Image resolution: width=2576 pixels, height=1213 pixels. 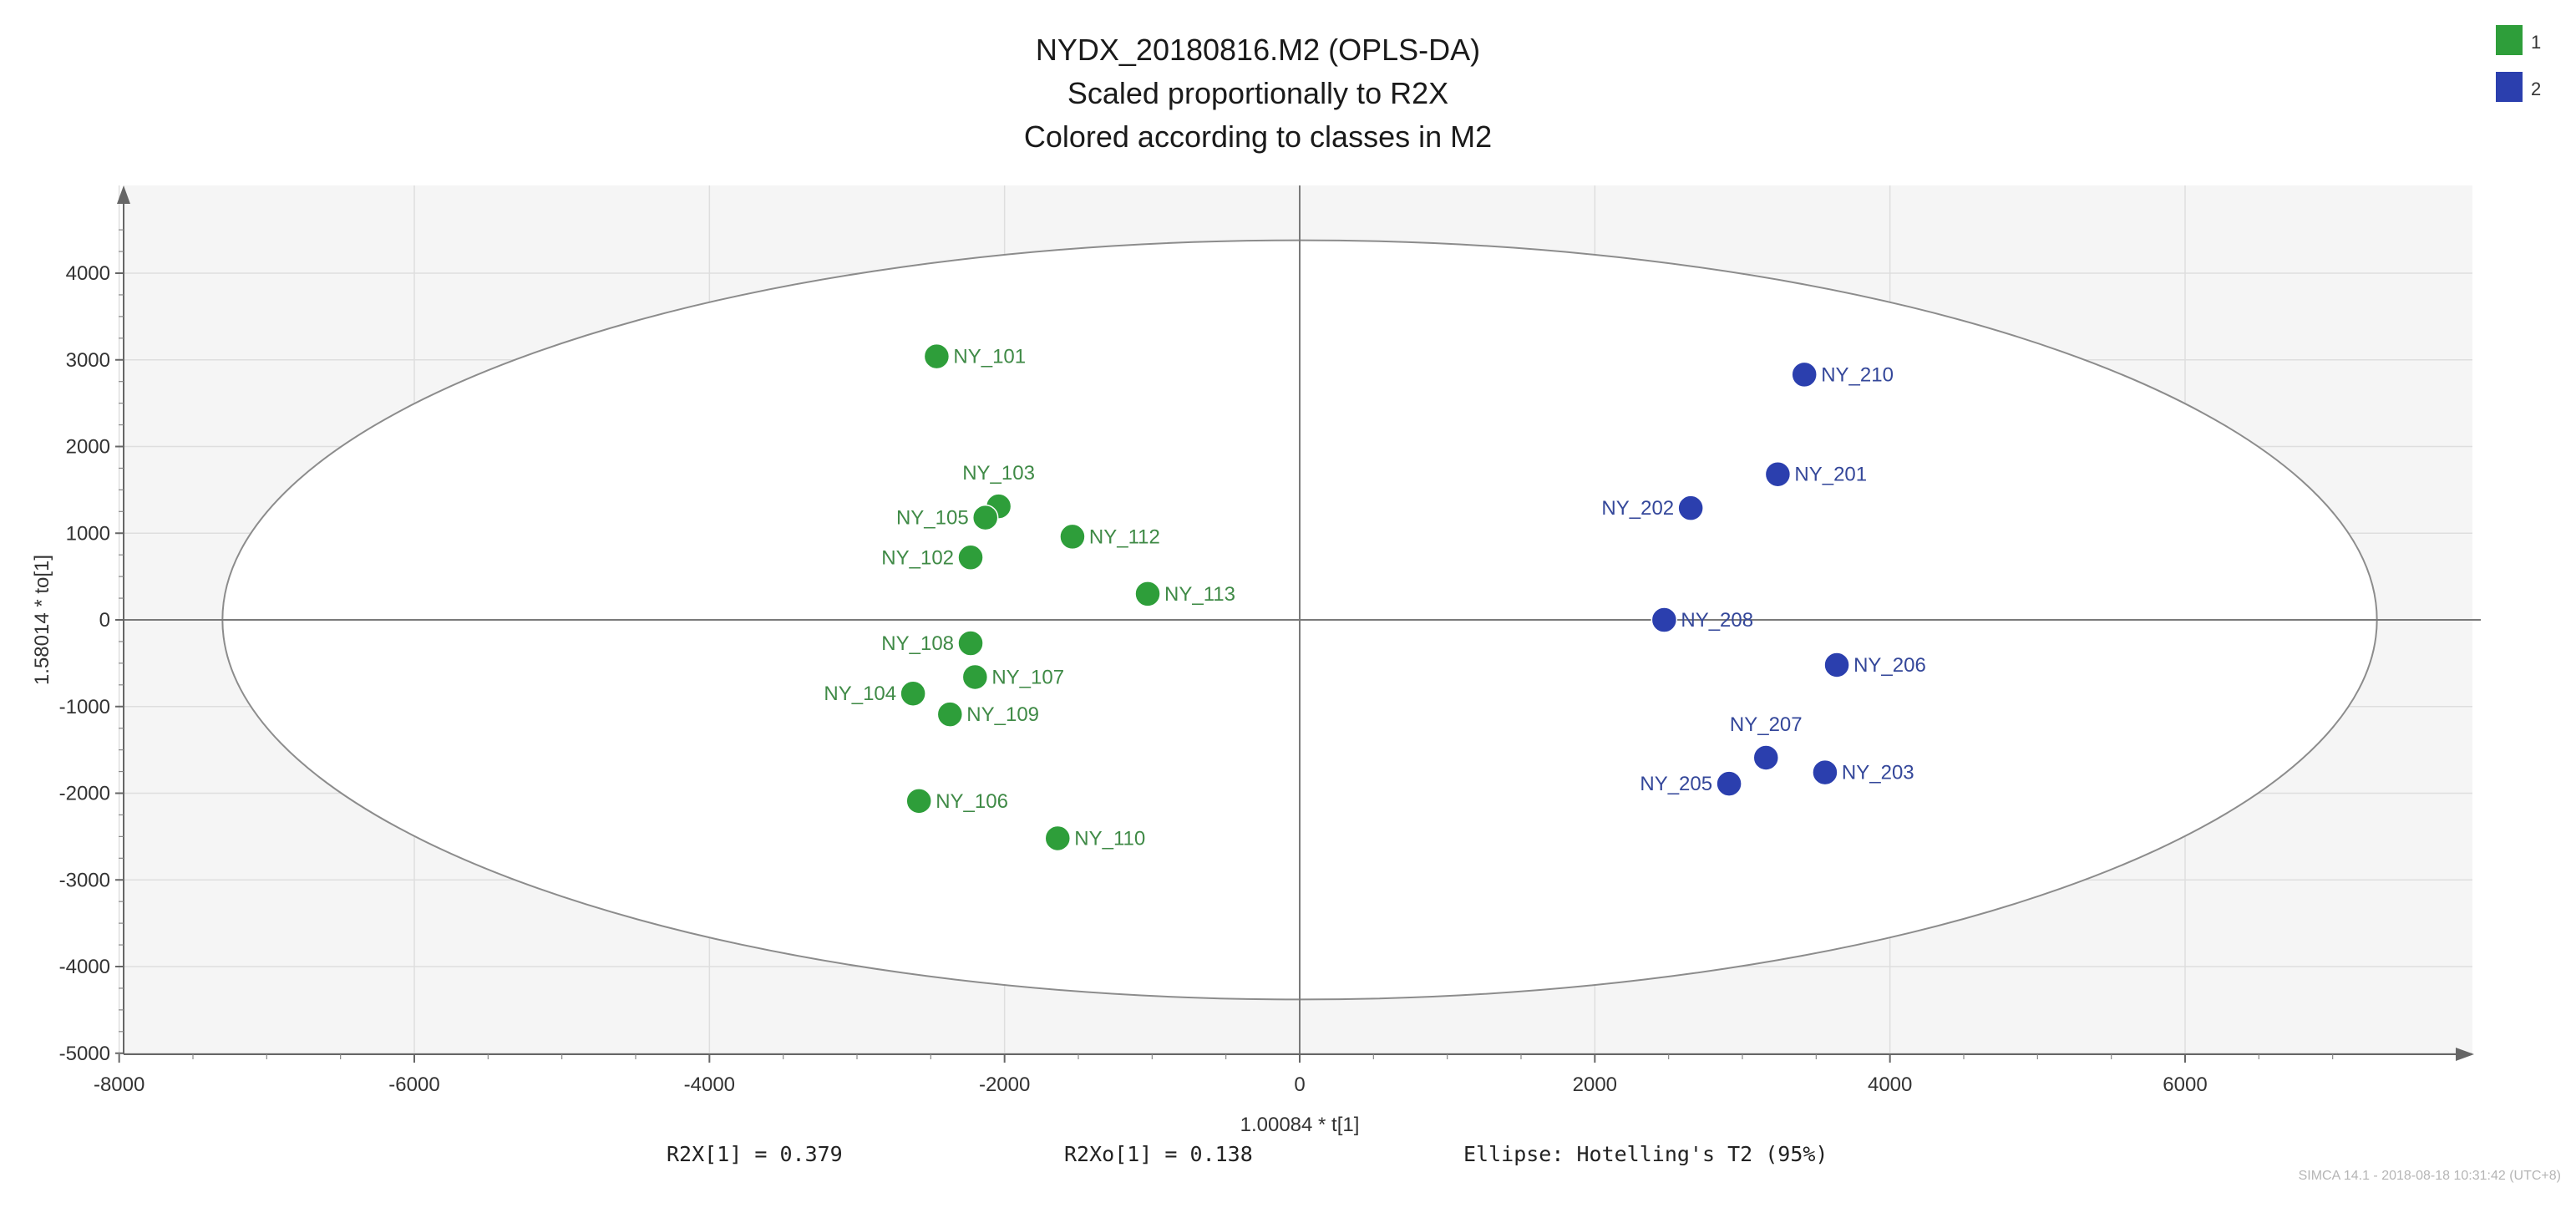 I want to click on x-tick-label: -4000, so click(x=709, y=1084).